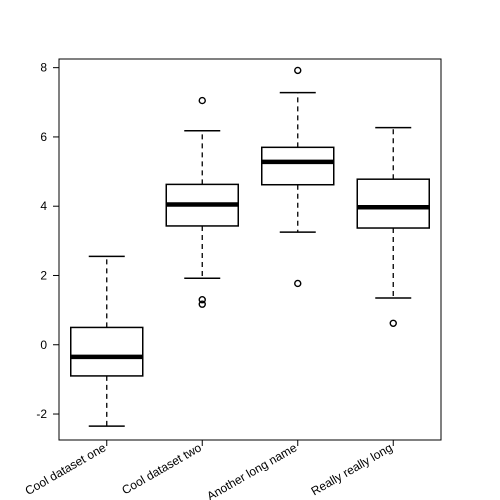  Describe the element at coordinates (43, 206) in the screenshot. I see `y-tick-label: 4` at that location.